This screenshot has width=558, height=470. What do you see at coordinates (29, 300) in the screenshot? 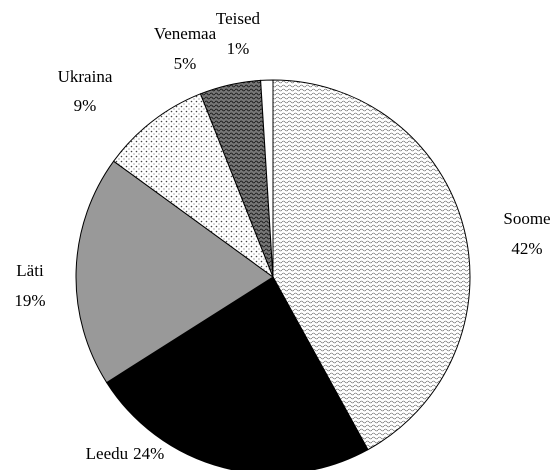
I see `value-label: 19%` at bounding box center [29, 300].